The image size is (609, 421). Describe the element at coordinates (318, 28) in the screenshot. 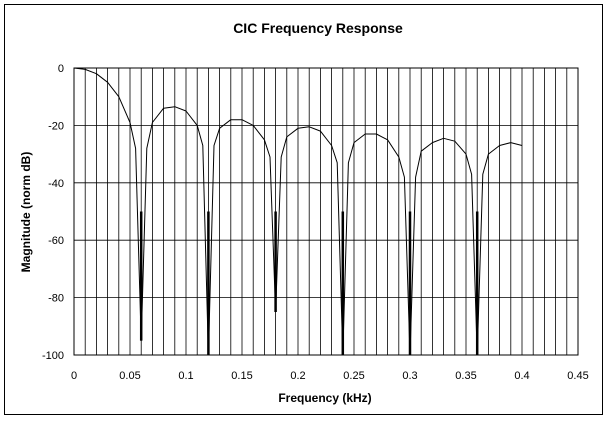

I see `chart-title: CIC Frequency Response` at that location.